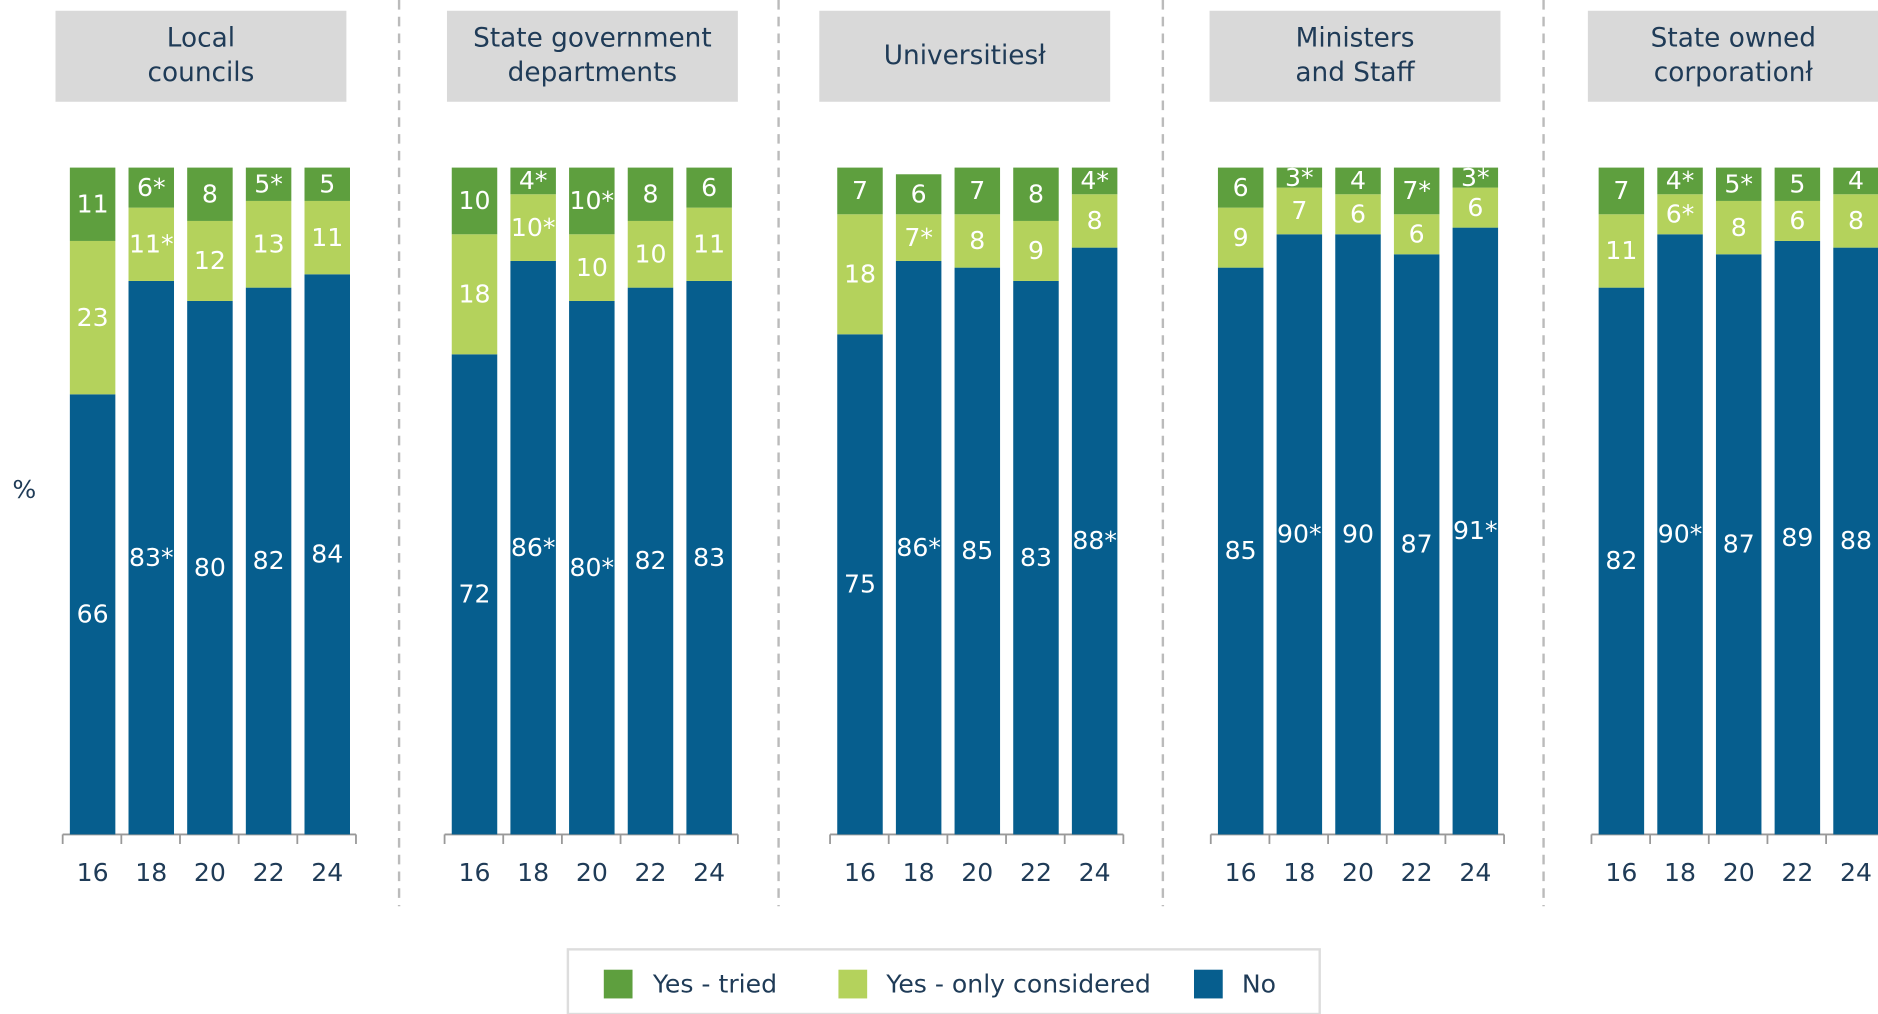 The width and height of the screenshot is (1878, 1014). Describe the element at coordinates (210, 260) in the screenshot. I see `data-label: 12` at that location.